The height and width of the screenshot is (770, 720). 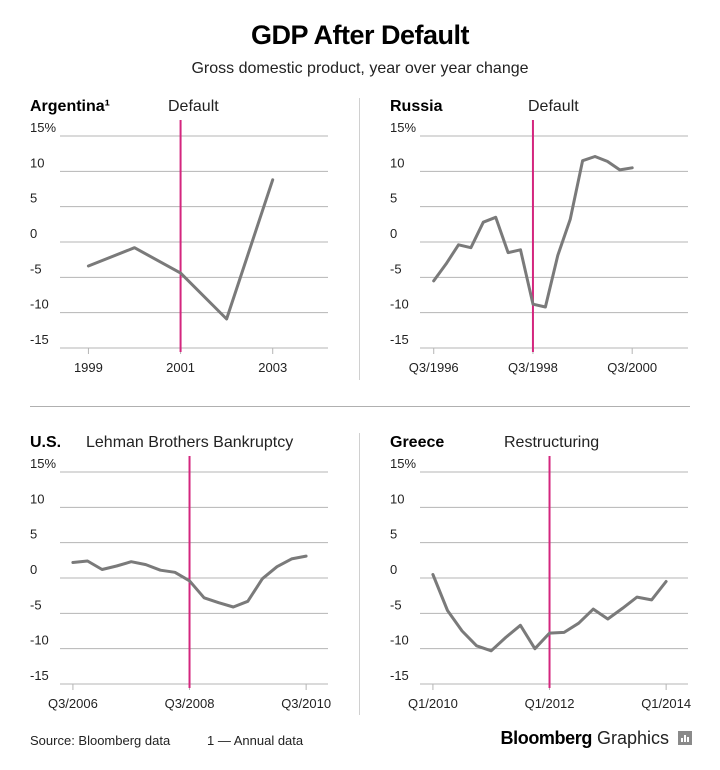 What do you see at coordinates (546, 738) in the screenshot?
I see `brand-bold-text: Bloomberg` at bounding box center [546, 738].